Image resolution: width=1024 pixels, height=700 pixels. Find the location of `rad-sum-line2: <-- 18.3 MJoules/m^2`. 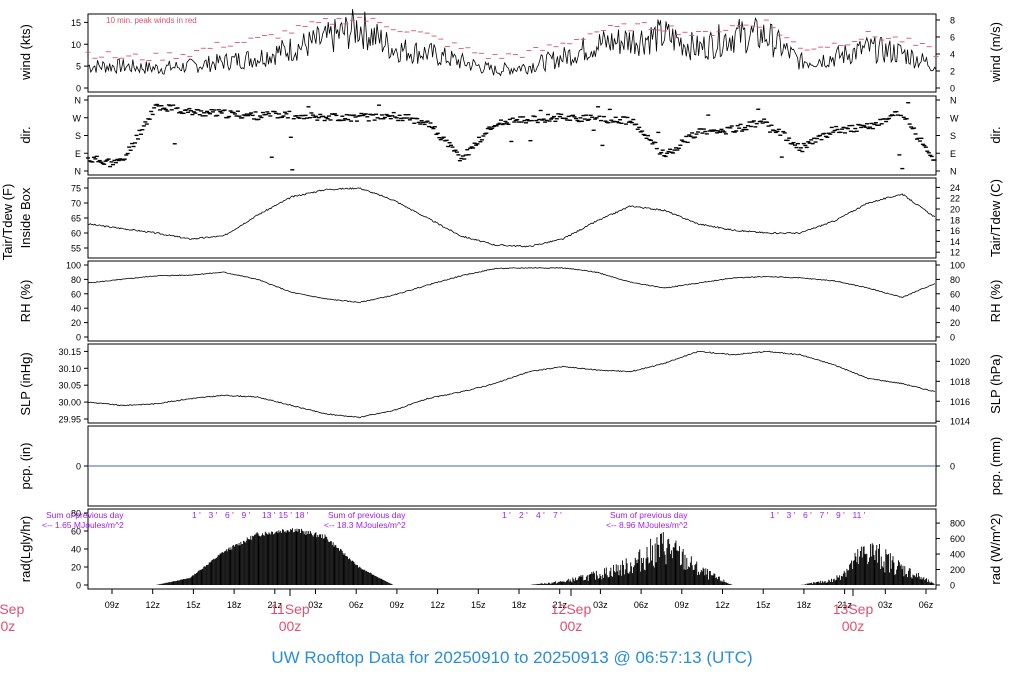

rad-sum-line2: <-- 18.3 MJoules/m^2 is located at coordinates (365, 525).